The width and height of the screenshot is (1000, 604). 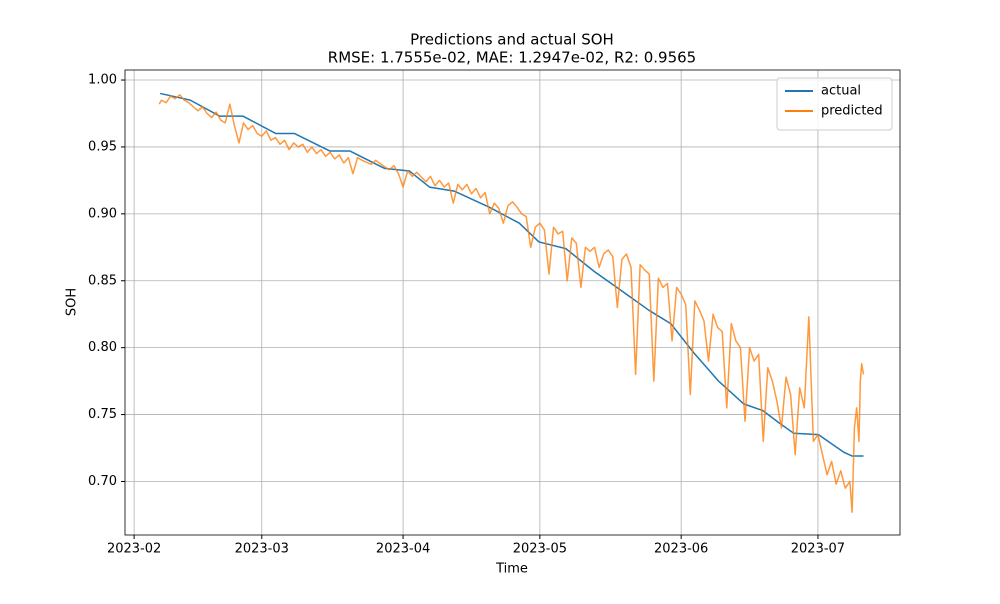 I want to click on legend: actual predicted, so click(x=834, y=104).